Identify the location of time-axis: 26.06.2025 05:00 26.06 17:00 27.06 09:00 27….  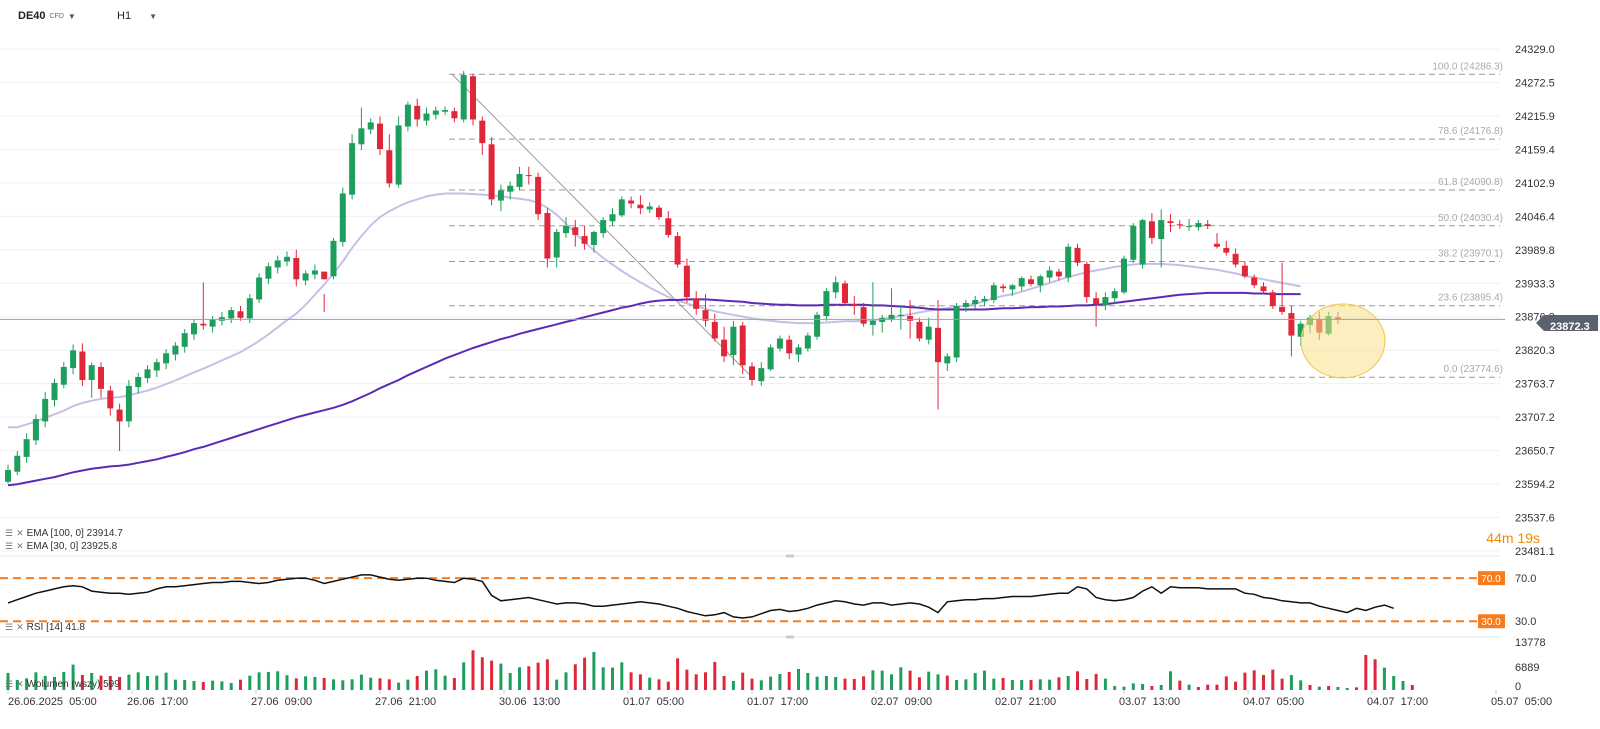
(779, 699).